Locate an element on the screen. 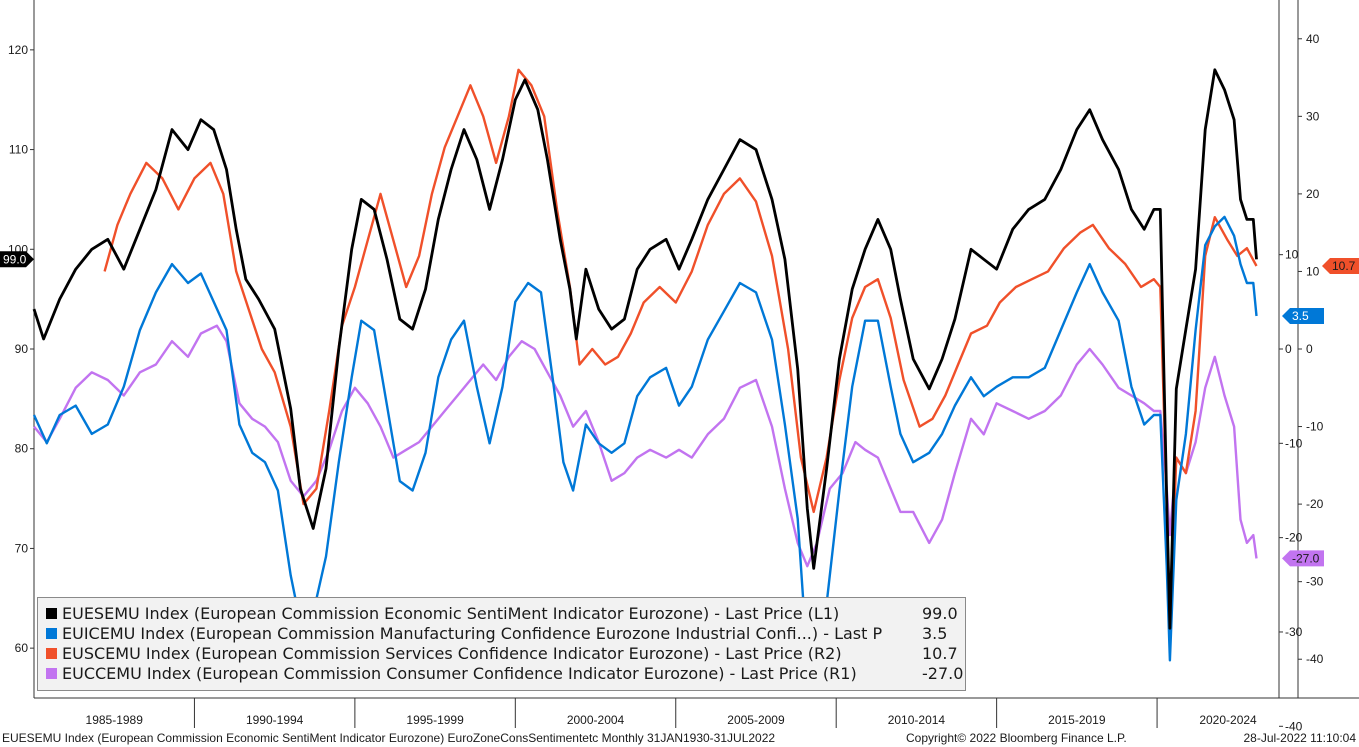 The image size is (1359, 747). x-axis-tick-label: 2000-2004 is located at coordinates (596, 720).